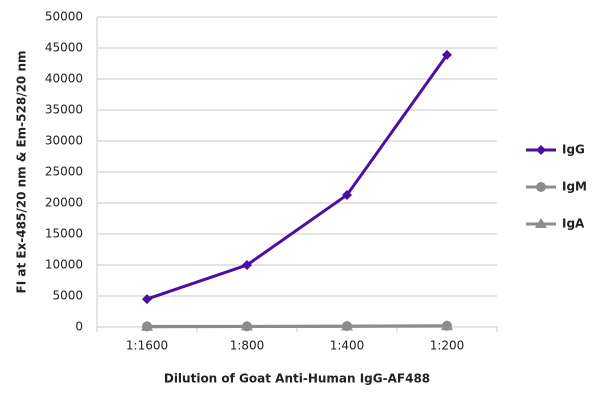  What do you see at coordinates (64, 203) in the screenshot?
I see `y-tick-label: 20000` at bounding box center [64, 203].